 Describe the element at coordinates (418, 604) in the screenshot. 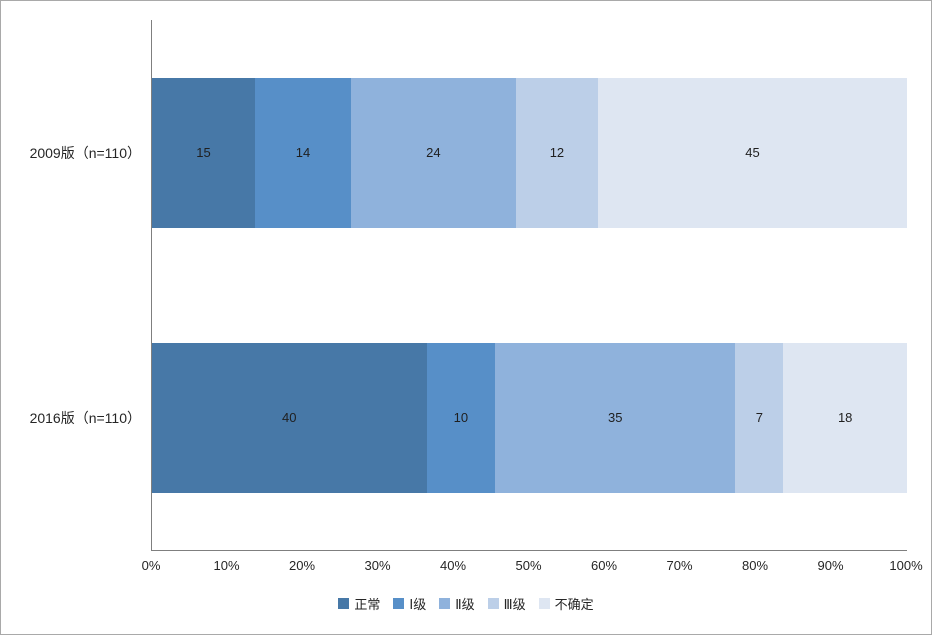

I see `legend-label: Ⅰ级` at that location.